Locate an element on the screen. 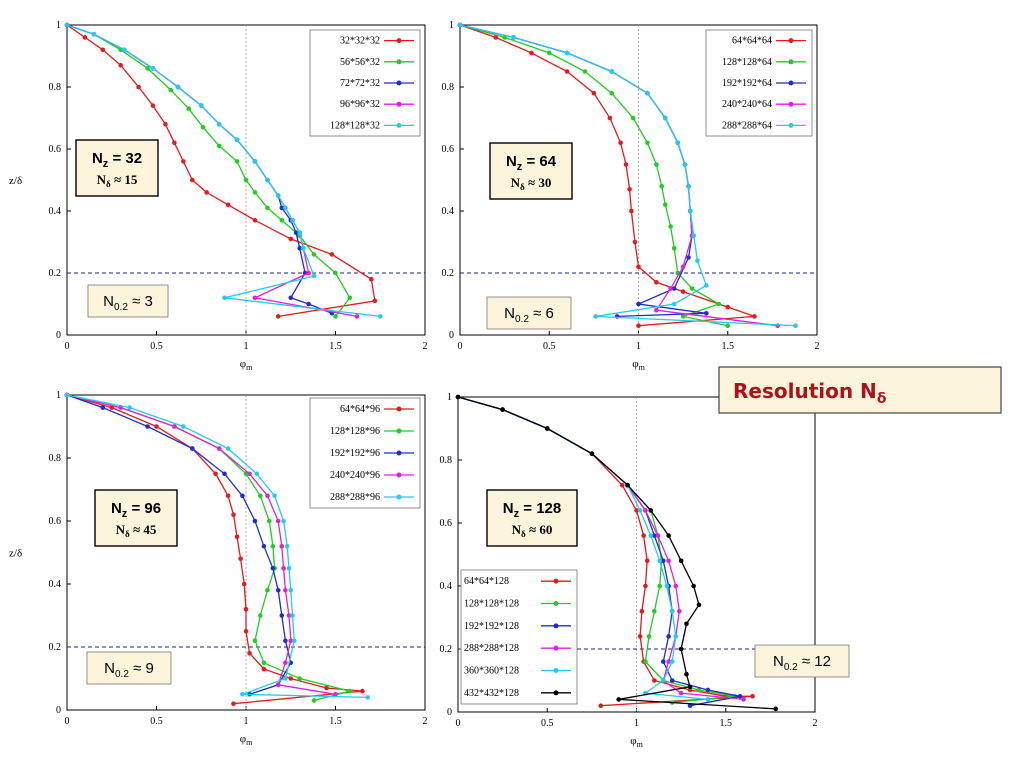 The width and height of the screenshot is (1024, 768). legend-entry-label: 64*64*96 is located at coordinates (360, 409).